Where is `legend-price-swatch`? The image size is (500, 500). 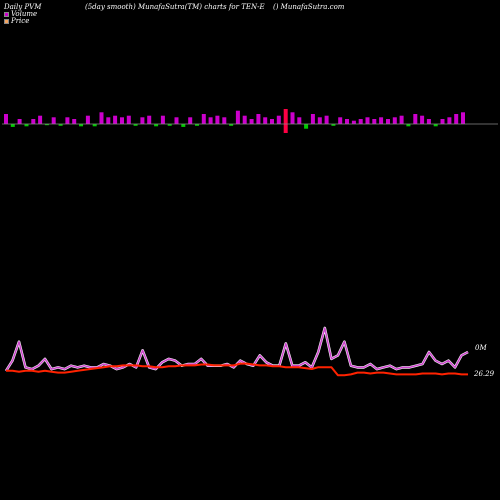 legend-price-swatch is located at coordinates (6, 21).